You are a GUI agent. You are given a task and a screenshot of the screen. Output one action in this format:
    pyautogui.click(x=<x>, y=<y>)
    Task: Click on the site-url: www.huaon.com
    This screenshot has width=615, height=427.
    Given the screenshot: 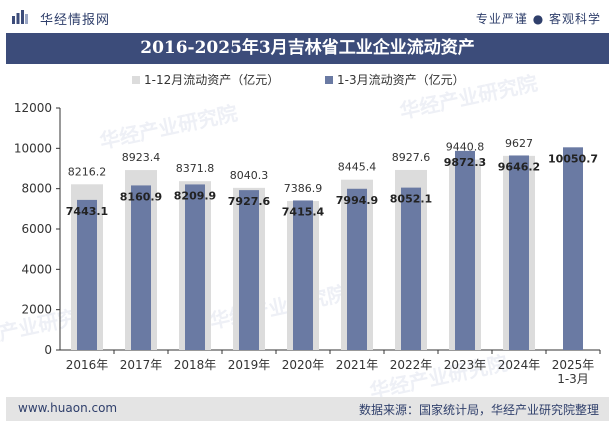 What is the action you would take?
    pyautogui.click(x=68, y=408)
    